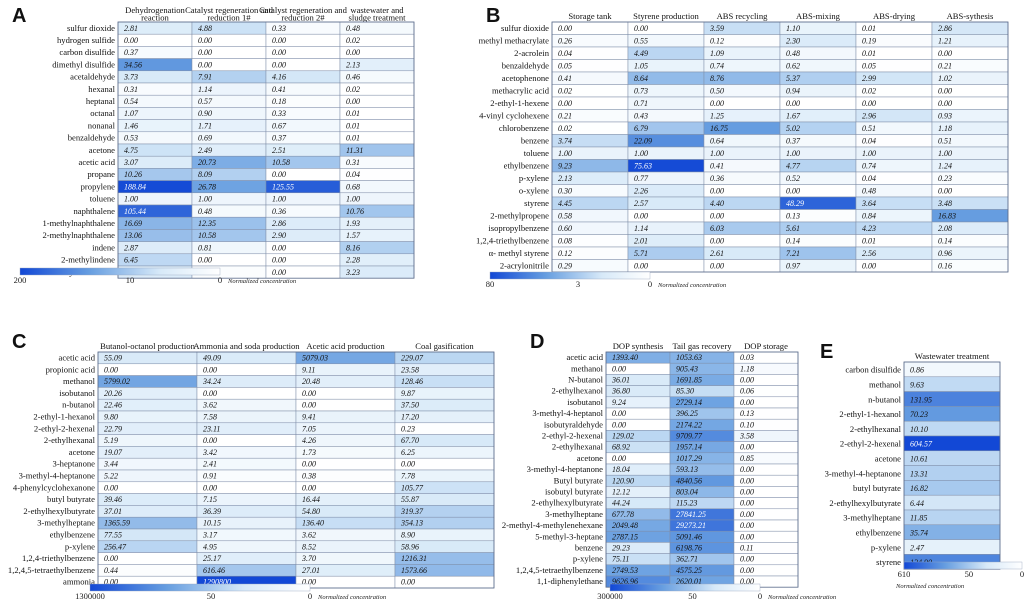 This screenshot has width=1024, height=611. I want to click on heatmap-b-cell-value: 16.83, so click(947, 216).